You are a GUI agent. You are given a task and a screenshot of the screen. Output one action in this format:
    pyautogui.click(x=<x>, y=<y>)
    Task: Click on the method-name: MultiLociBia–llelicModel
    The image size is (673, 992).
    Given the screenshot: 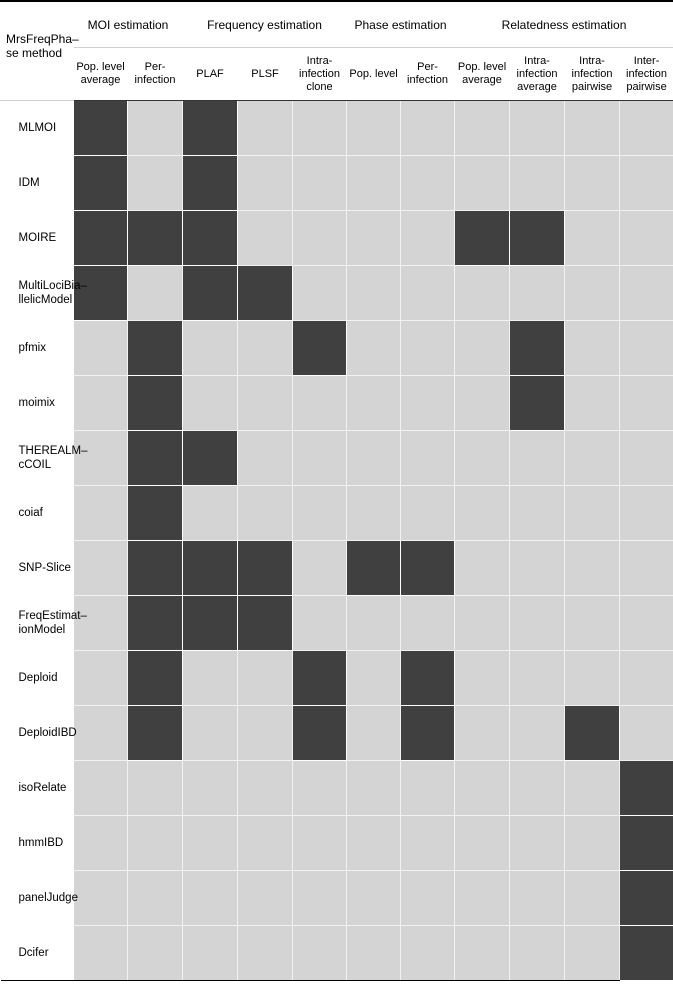 What is the action you would take?
    pyautogui.click(x=43, y=293)
    